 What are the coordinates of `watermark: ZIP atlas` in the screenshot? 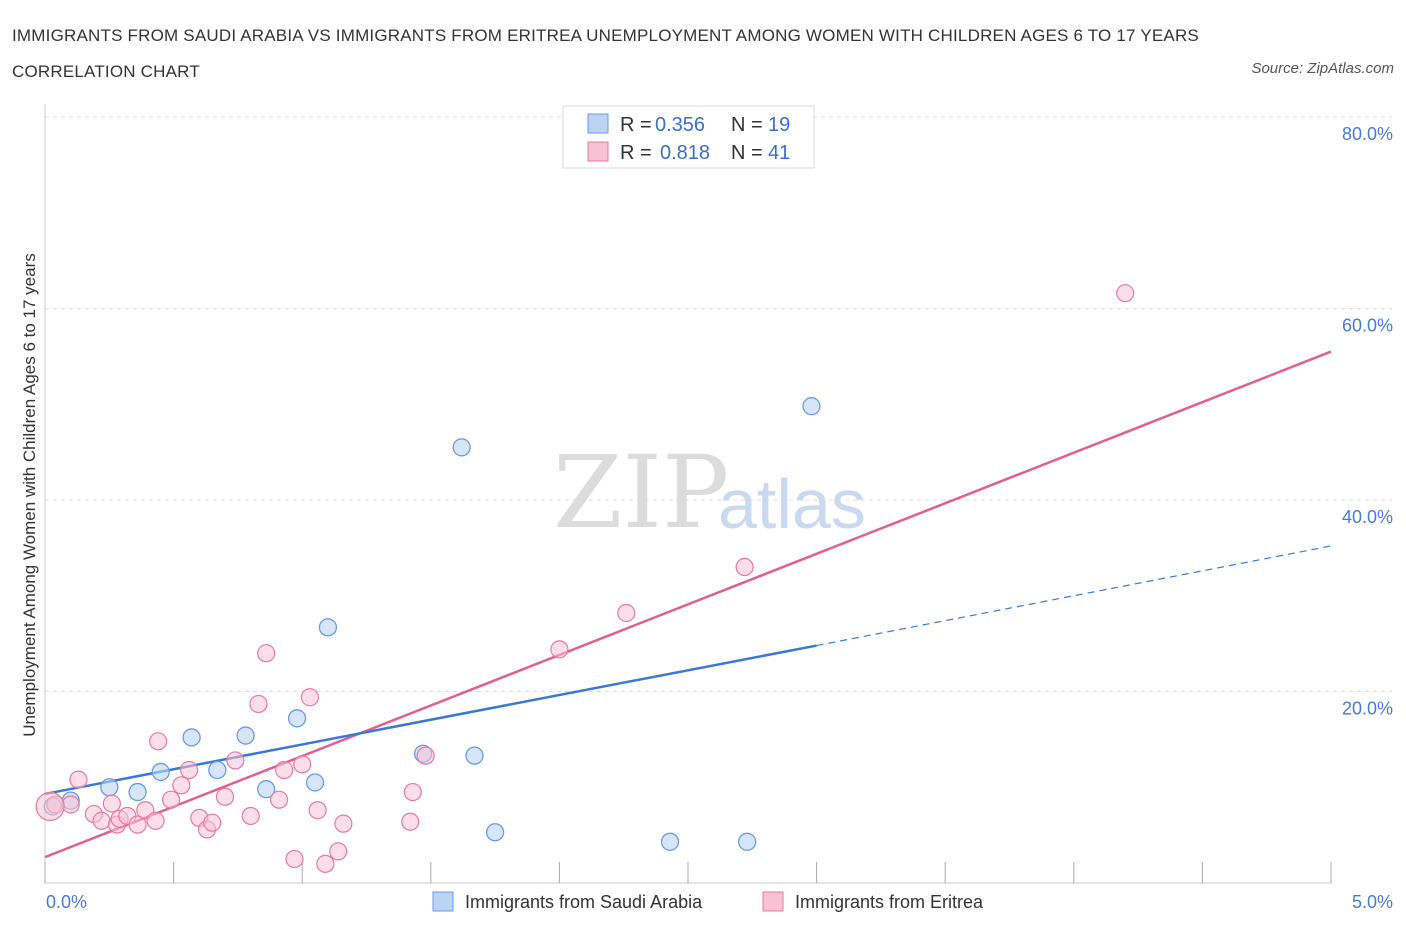 It's located at (709, 492).